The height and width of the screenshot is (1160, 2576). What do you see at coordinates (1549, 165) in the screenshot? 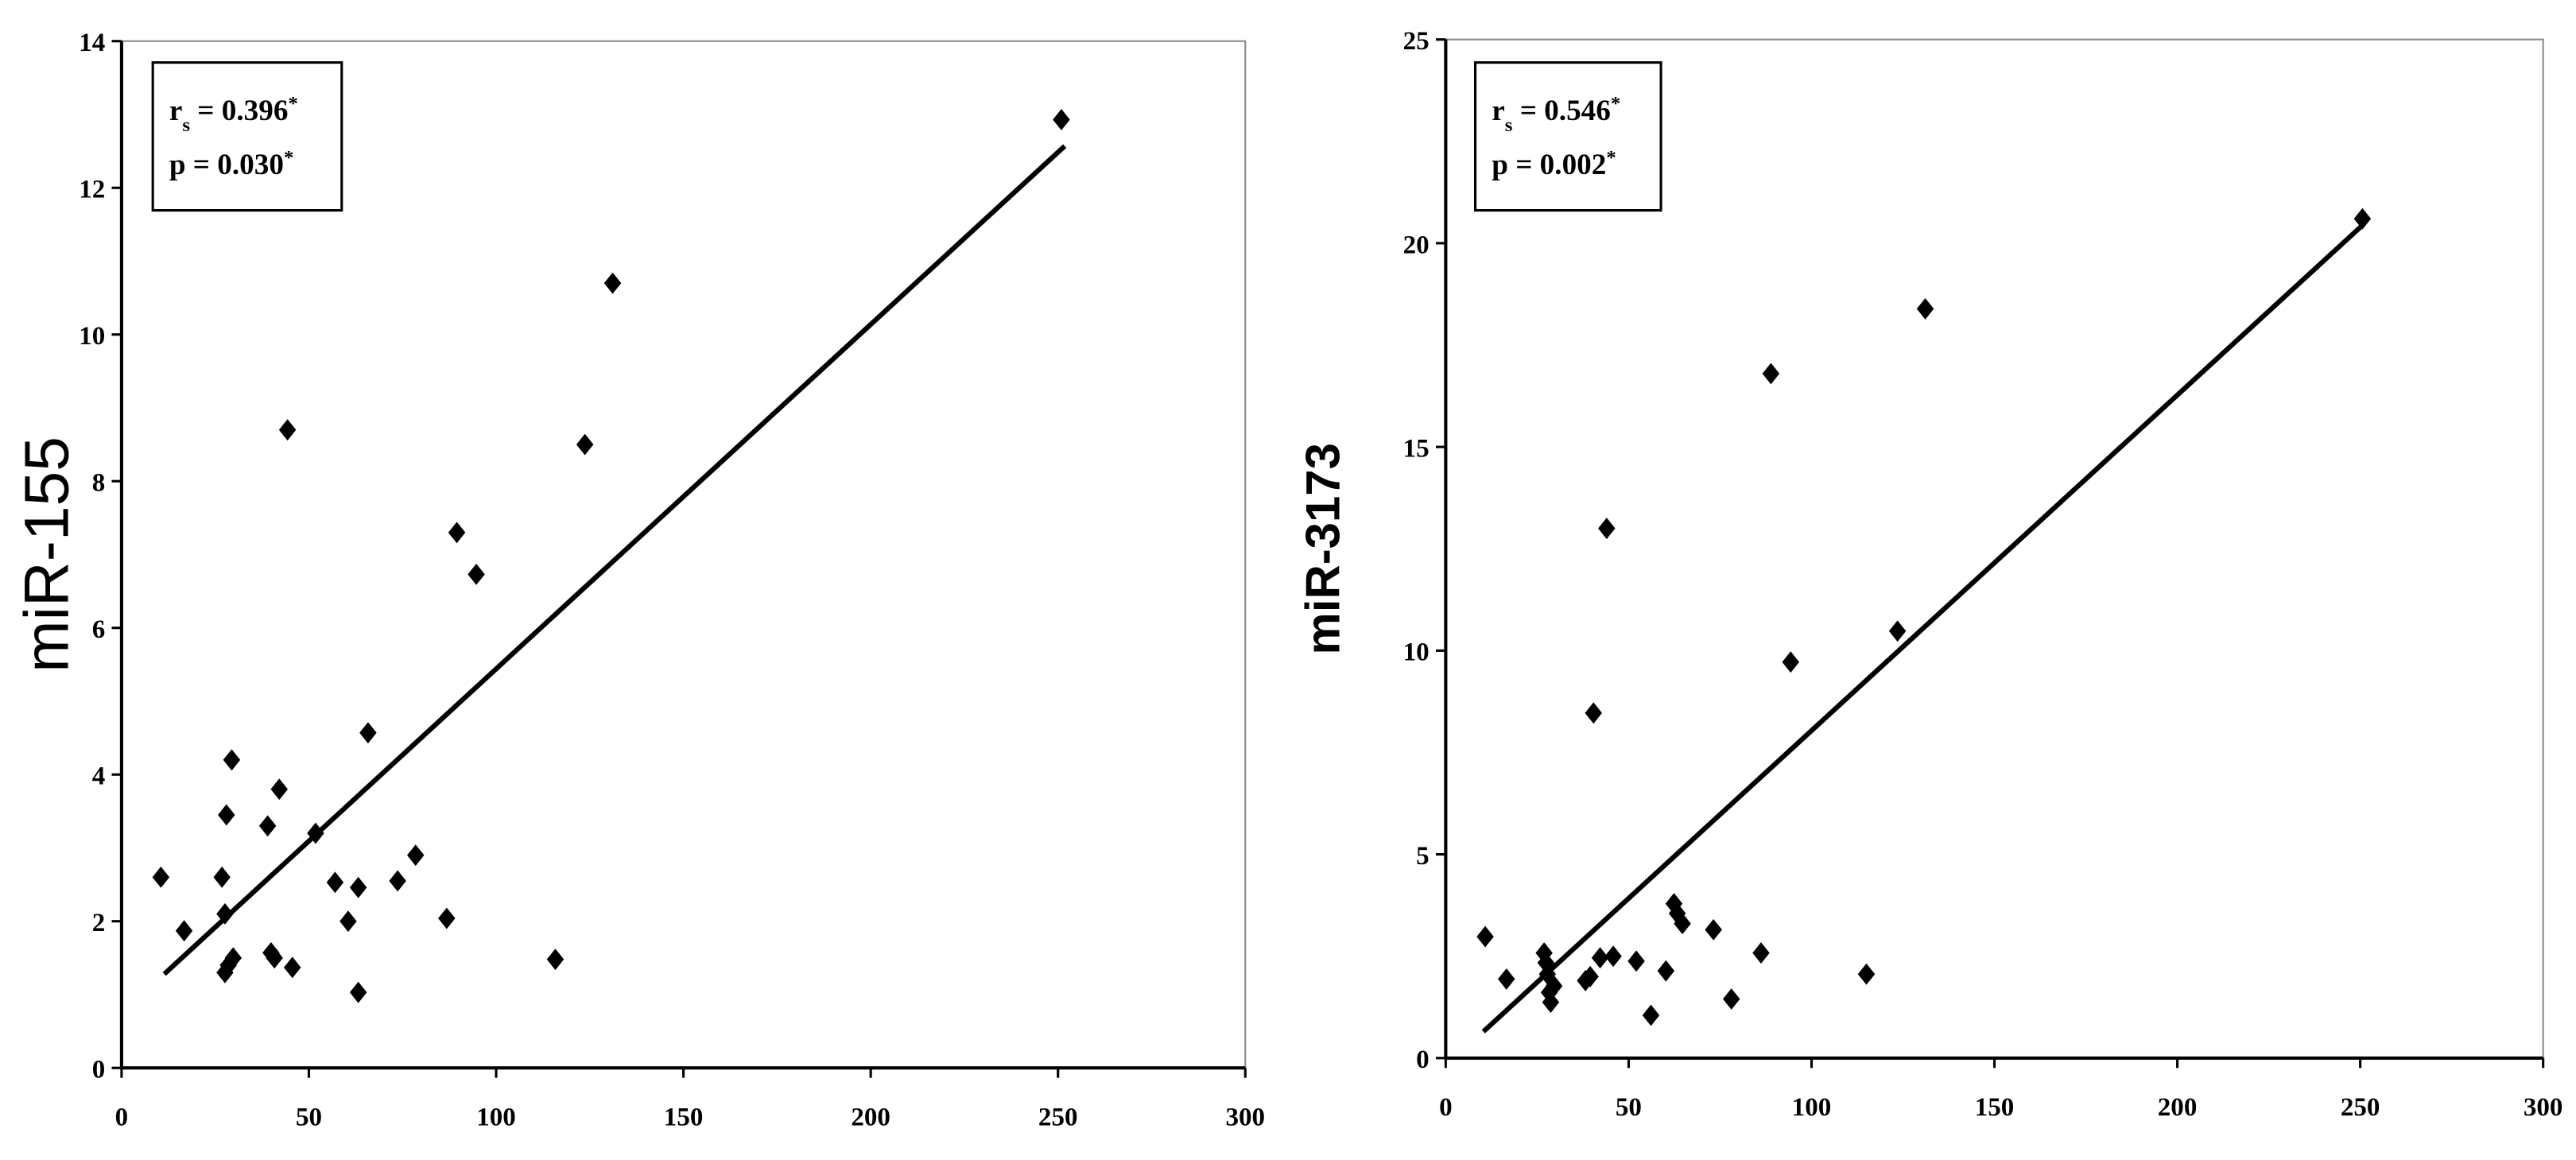
I see `annotation-part: p = 0.002` at bounding box center [1549, 165].